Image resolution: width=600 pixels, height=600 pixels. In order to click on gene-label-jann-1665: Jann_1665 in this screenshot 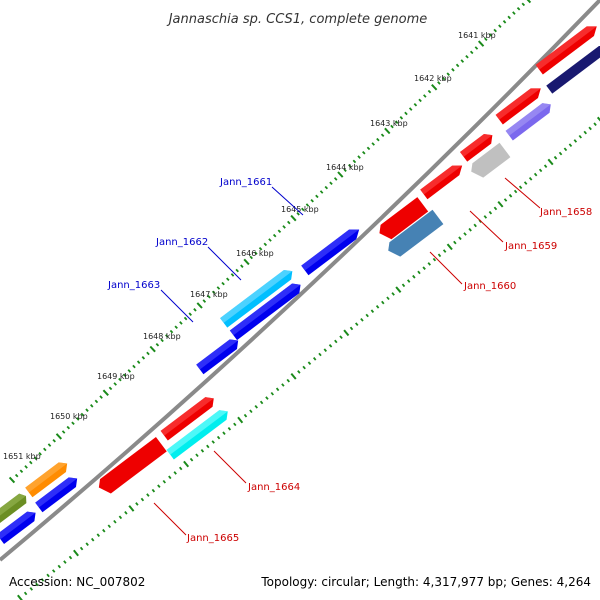, I will do `click(212, 538)`.